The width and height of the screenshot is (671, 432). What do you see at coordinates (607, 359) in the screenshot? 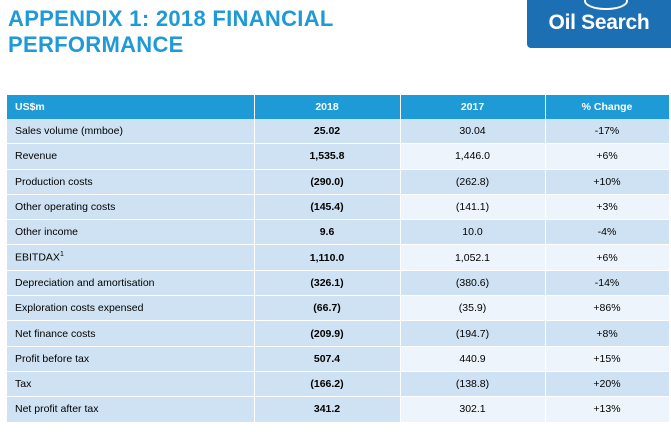
I see `value-change: +15%` at bounding box center [607, 359].